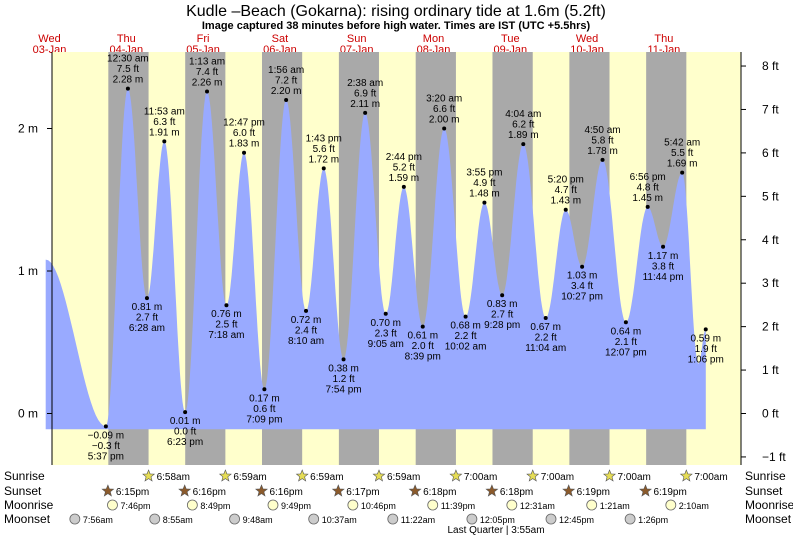 The width and height of the screenshot is (793, 539). Describe the element at coordinates (378, 506) in the screenshot. I see `moonrise-time-label: 10:46pm` at that location.